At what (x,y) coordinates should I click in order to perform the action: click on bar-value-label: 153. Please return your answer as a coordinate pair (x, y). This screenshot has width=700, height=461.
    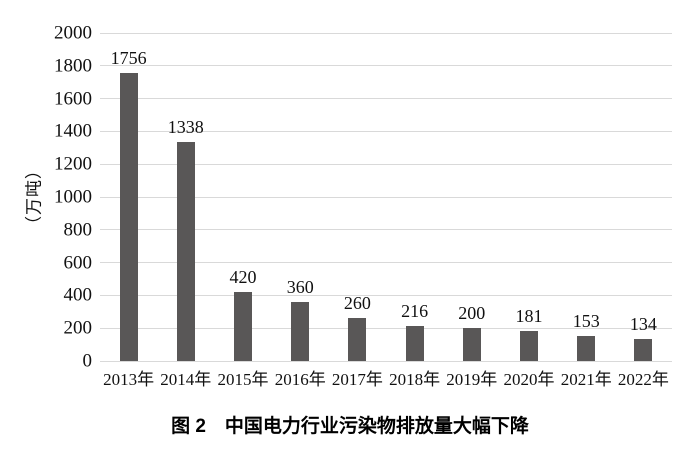
    Looking at the image, I should click on (586, 320).